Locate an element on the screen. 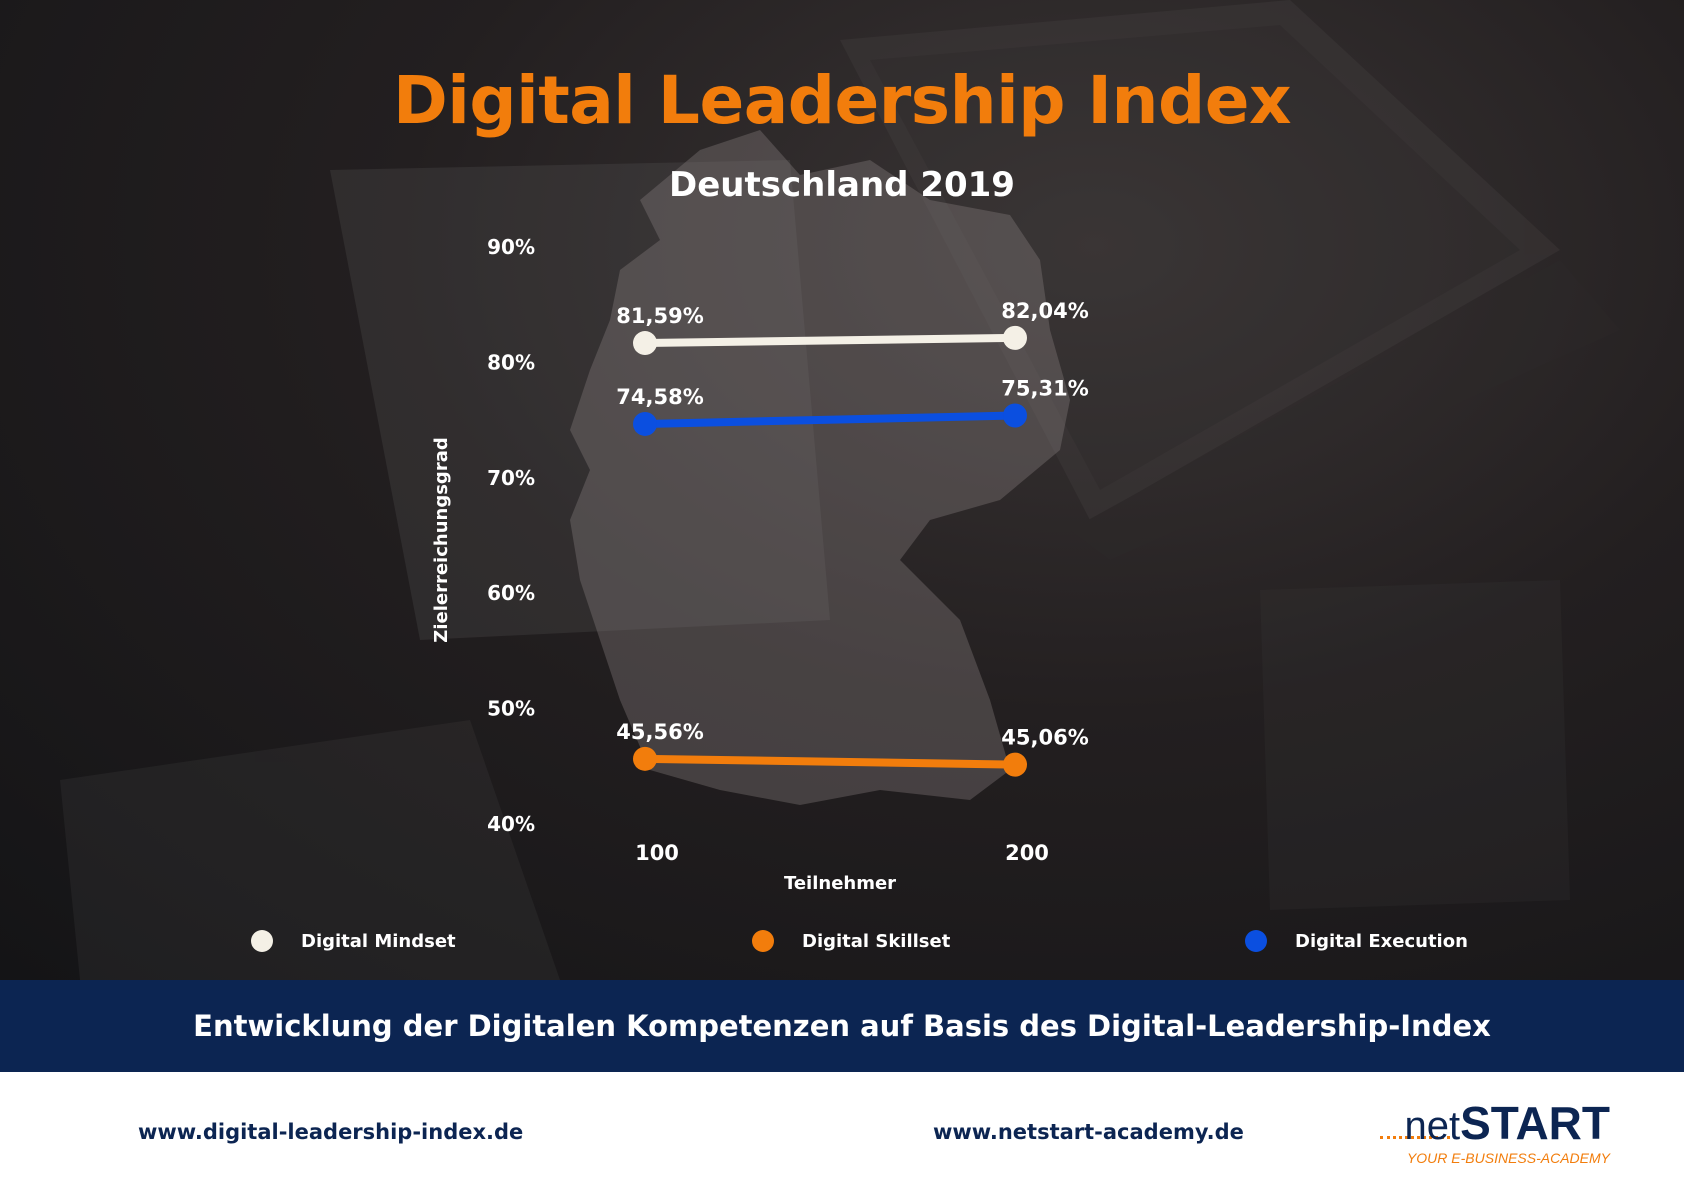  logo-start: START is located at coordinates (1535, 1123).